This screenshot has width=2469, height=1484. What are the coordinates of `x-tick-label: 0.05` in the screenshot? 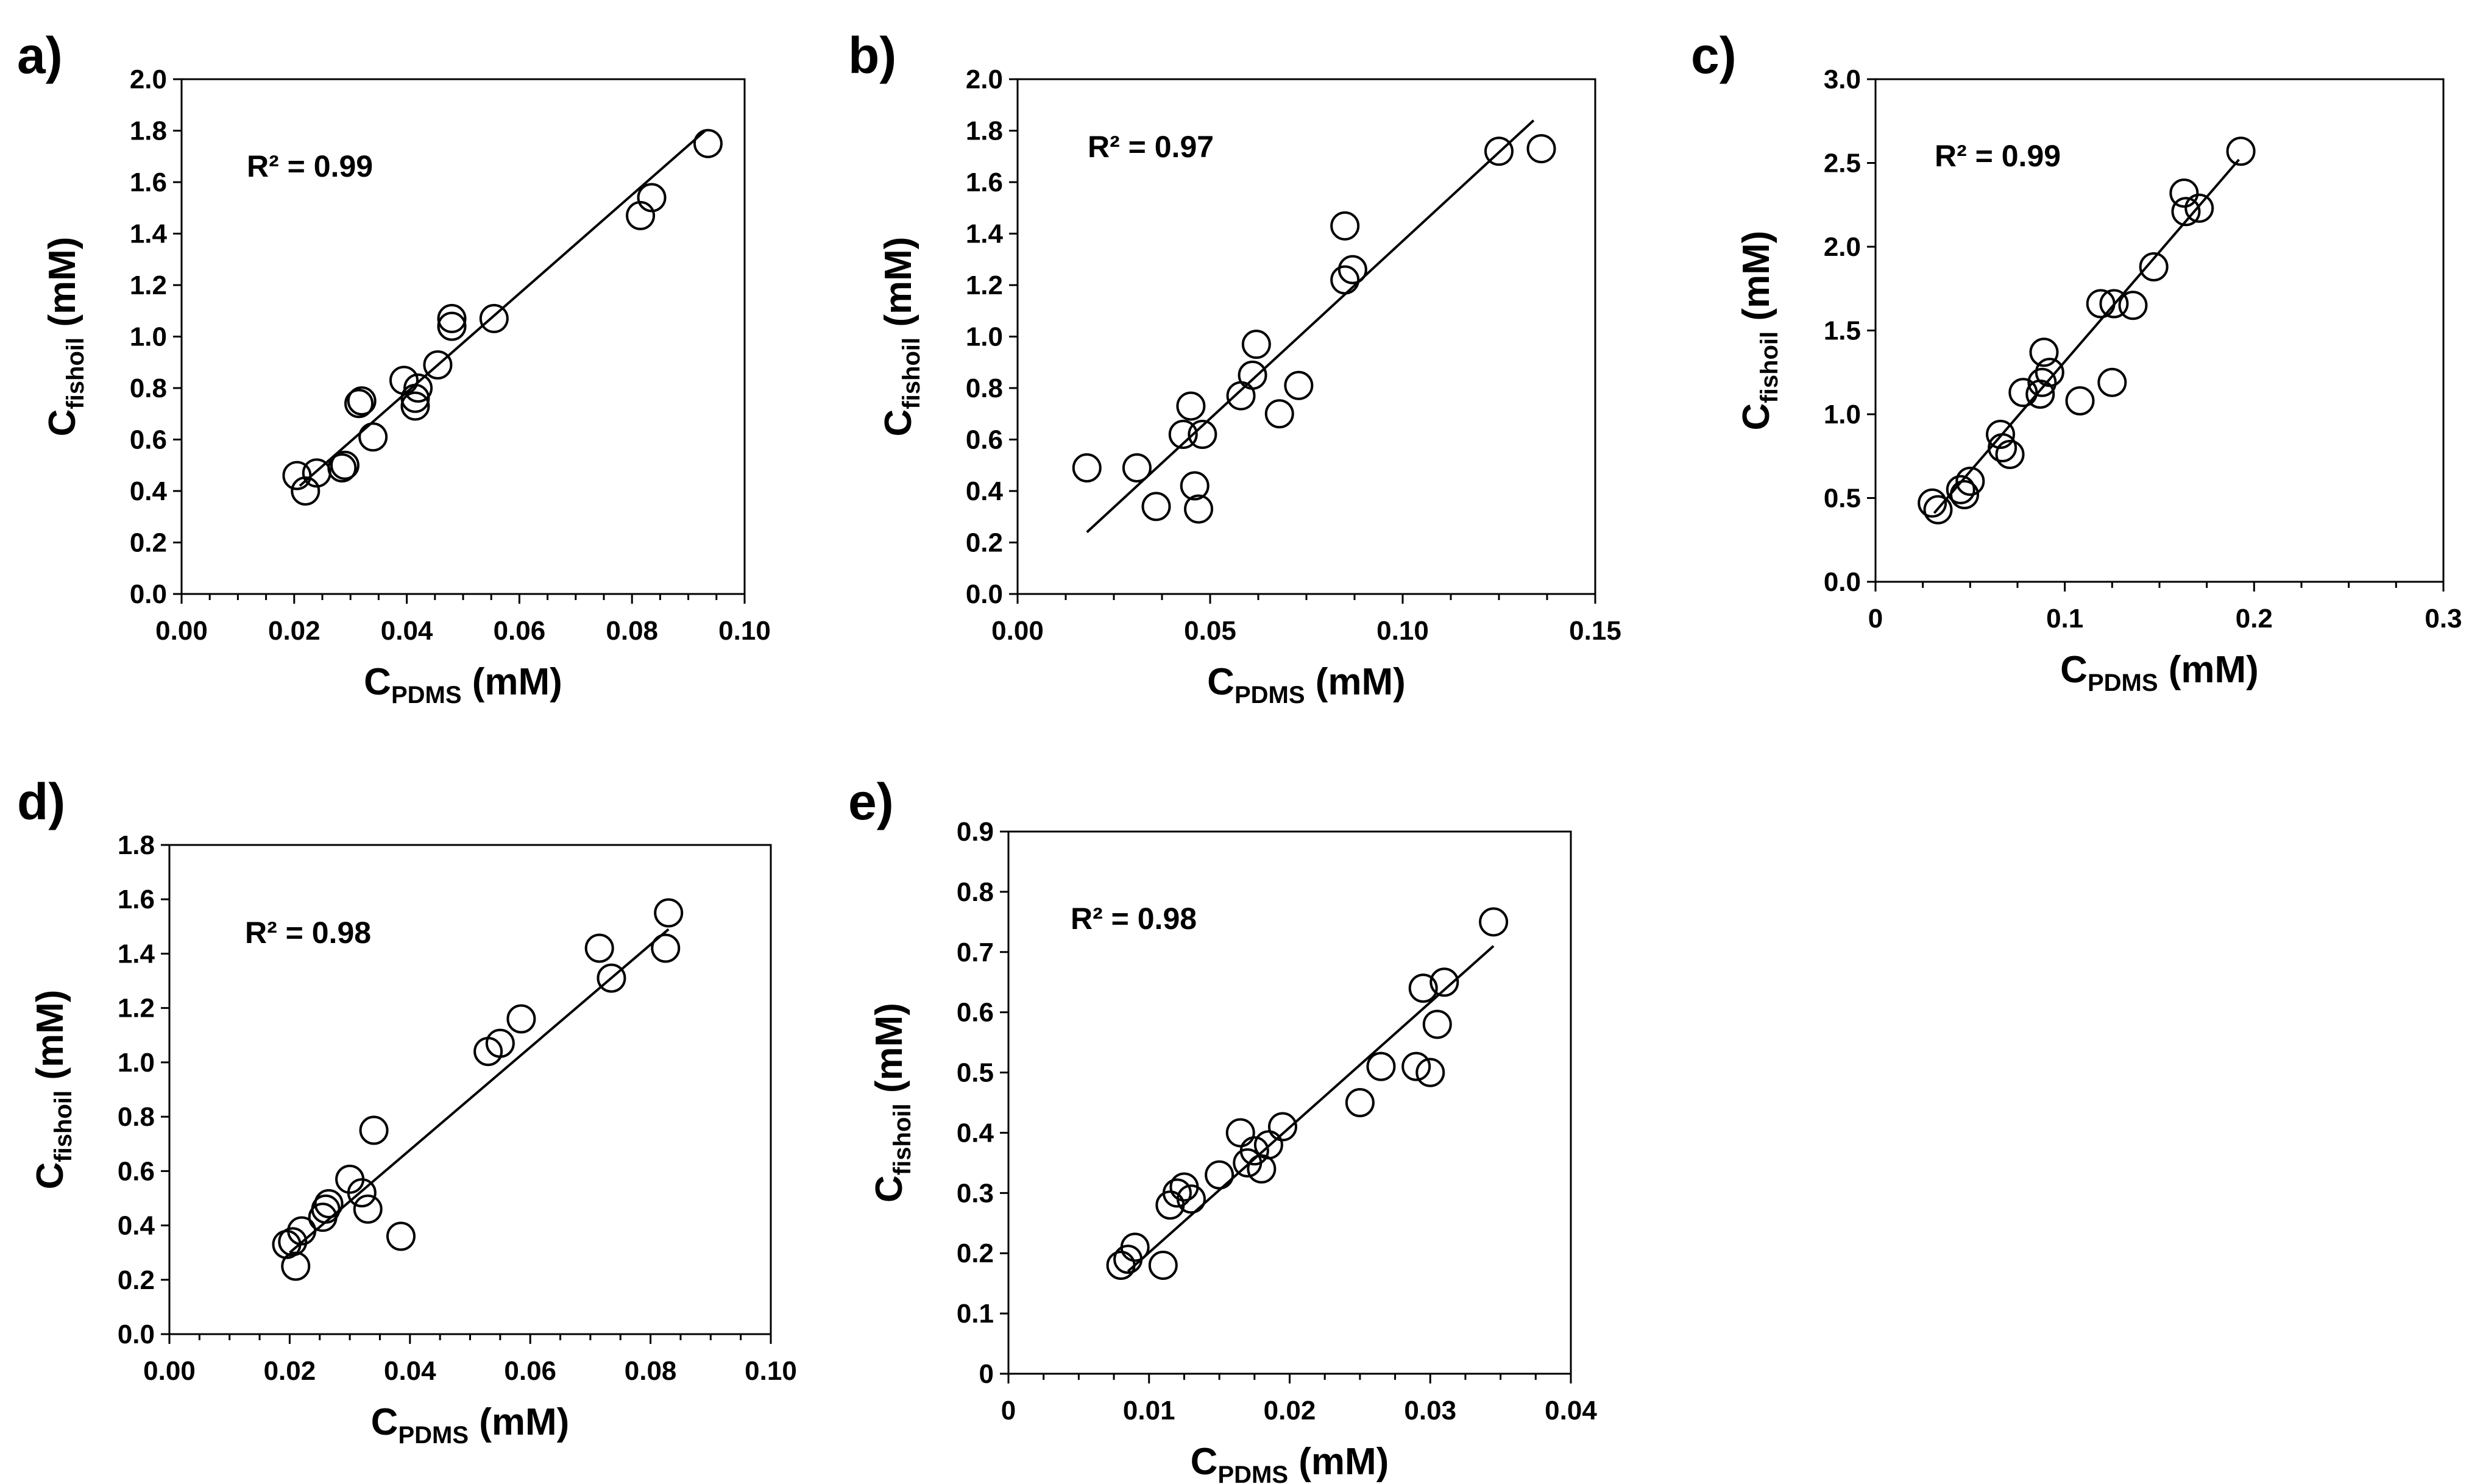 It's located at (1210, 631).